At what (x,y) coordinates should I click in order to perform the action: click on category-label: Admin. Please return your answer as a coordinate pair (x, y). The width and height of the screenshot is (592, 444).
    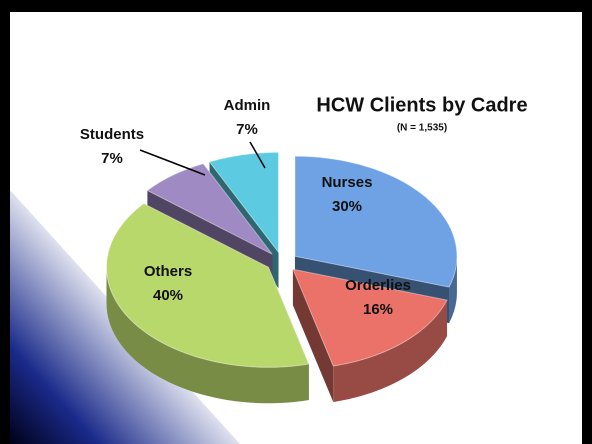
    Looking at the image, I should click on (247, 105).